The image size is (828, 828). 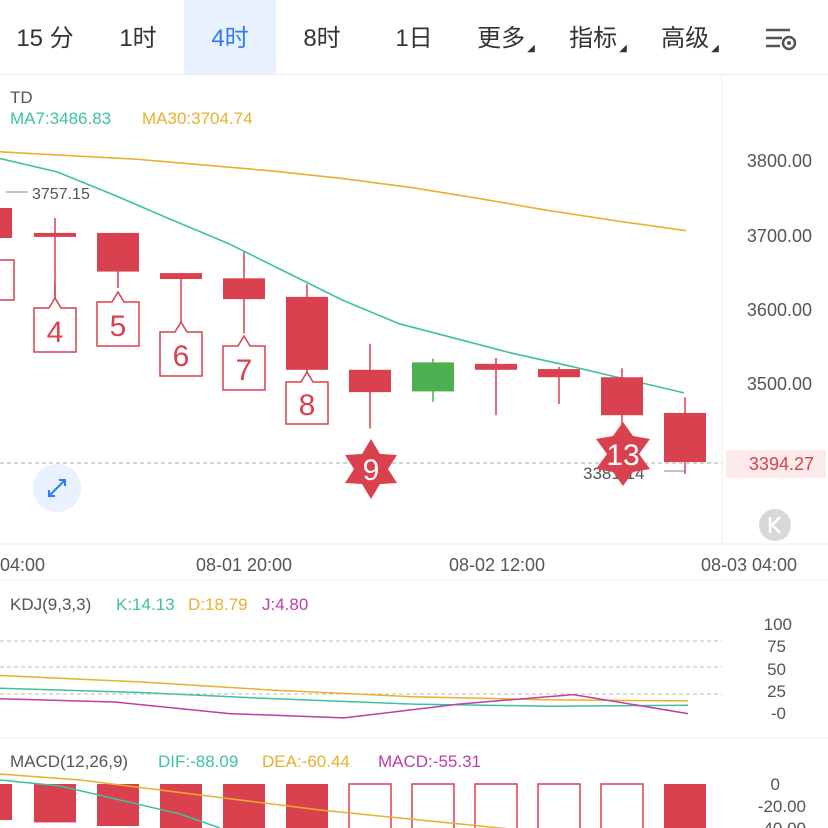 I want to click on kdj-tick: 75, so click(x=776, y=646).